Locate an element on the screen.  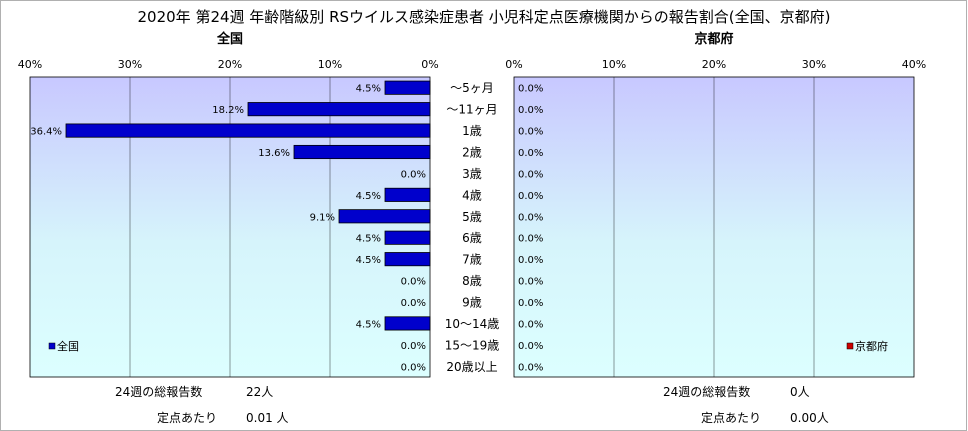
right-tick-label: 0% is located at coordinates (513, 64).